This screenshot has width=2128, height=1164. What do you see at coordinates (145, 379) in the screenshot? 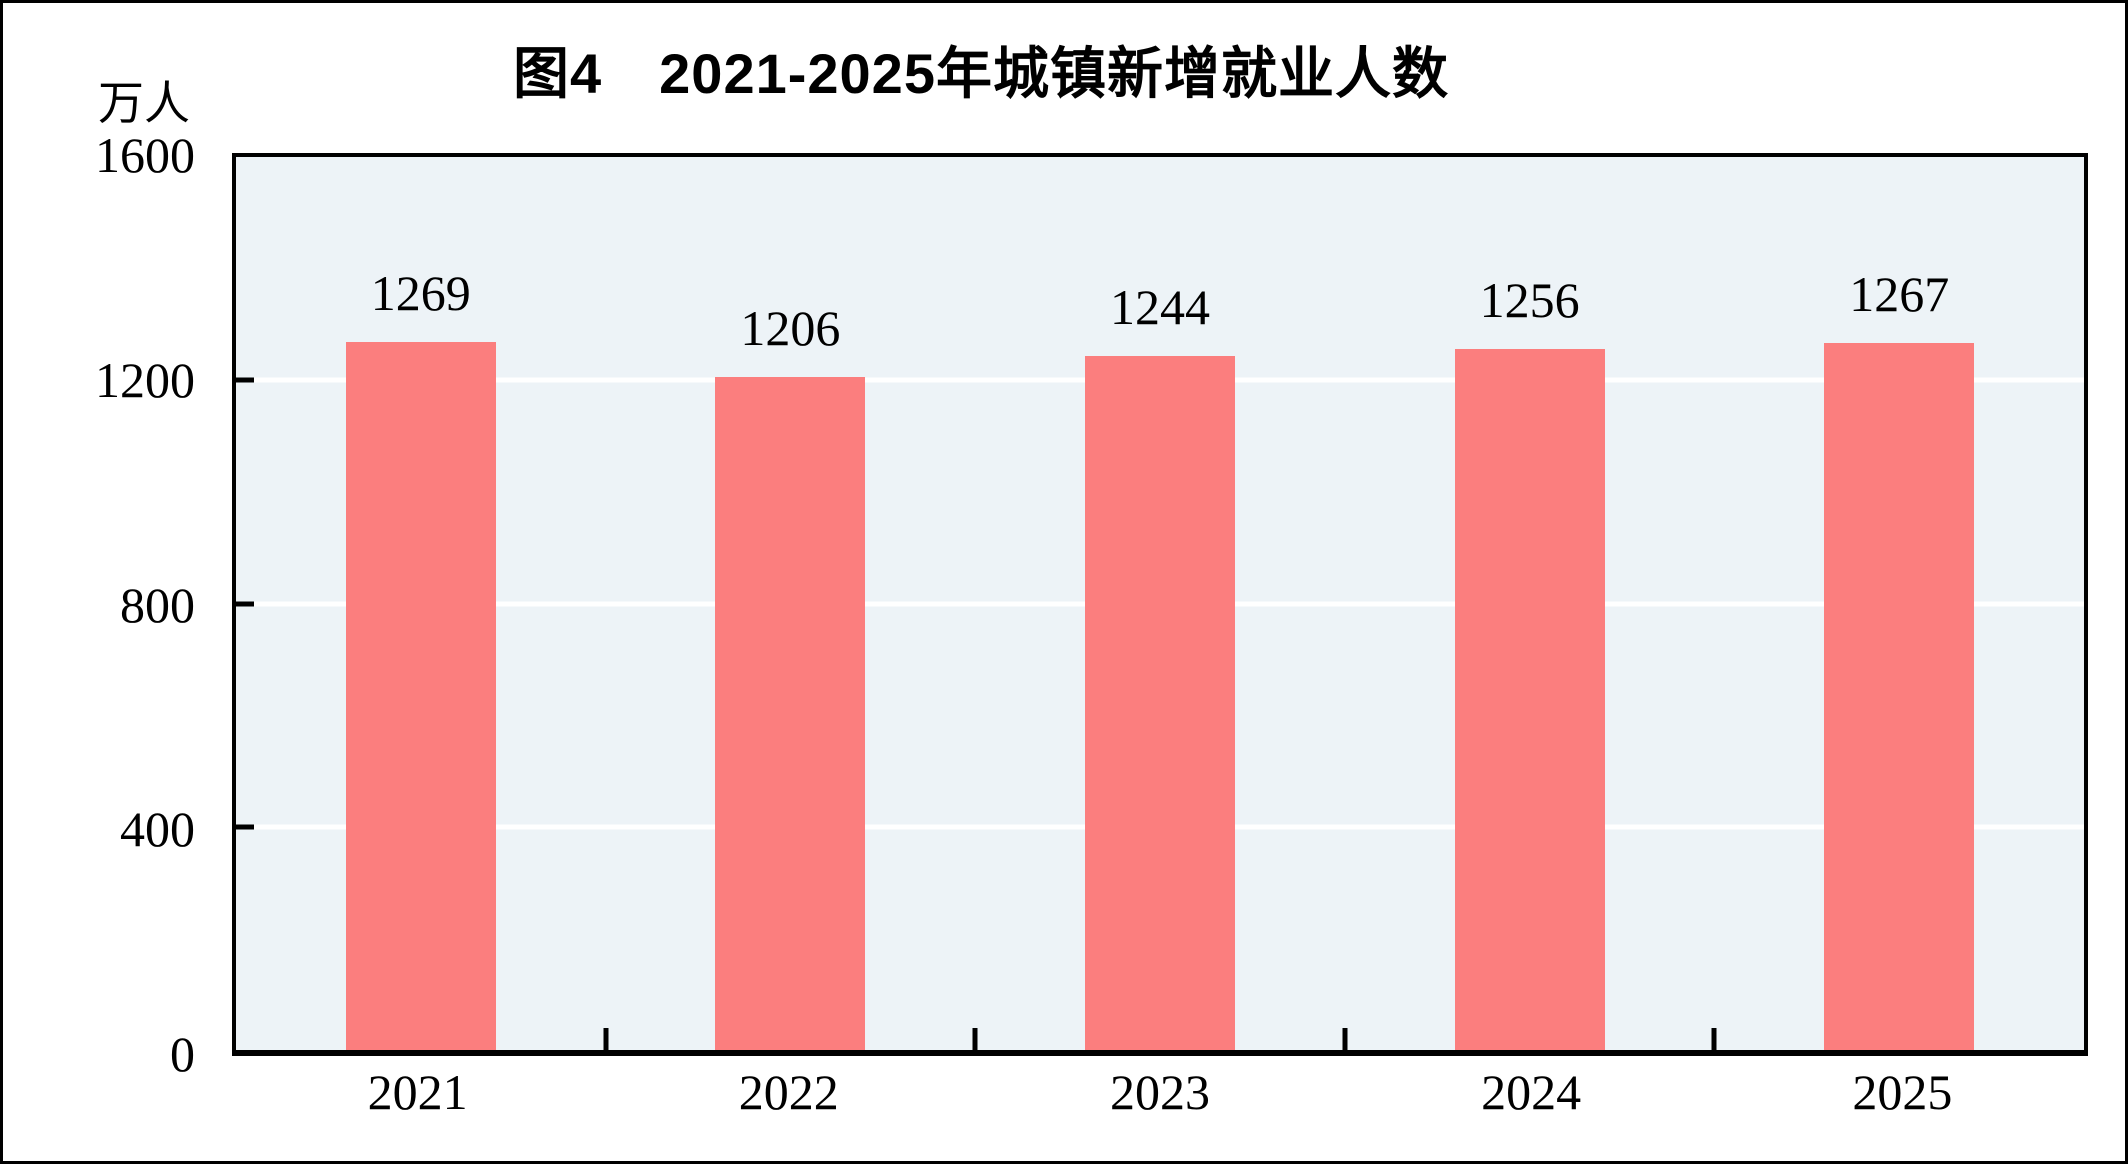
I see `y-axis-tick-label-1200: 1200` at bounding box center [145, 379].